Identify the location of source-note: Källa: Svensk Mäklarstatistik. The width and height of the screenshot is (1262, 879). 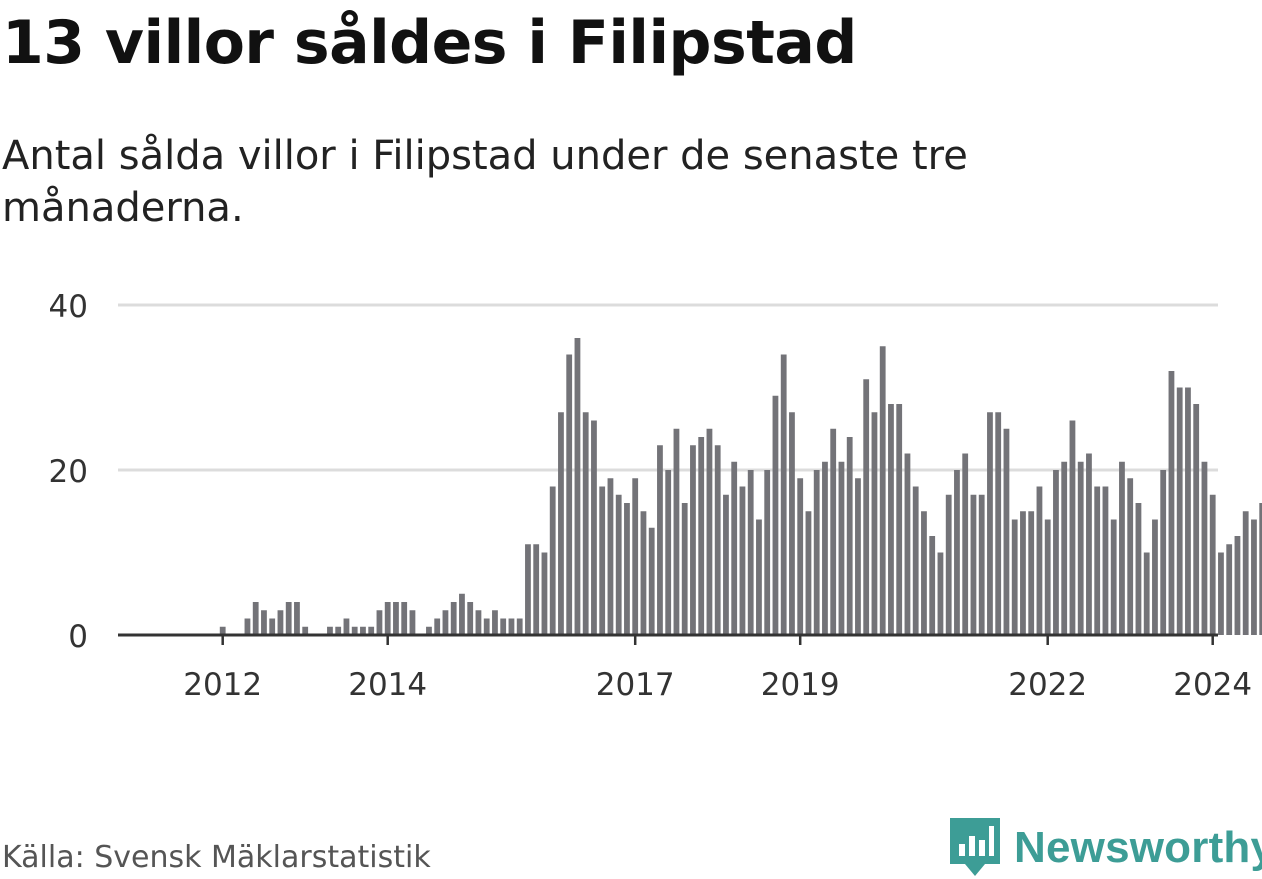
(216, 857).